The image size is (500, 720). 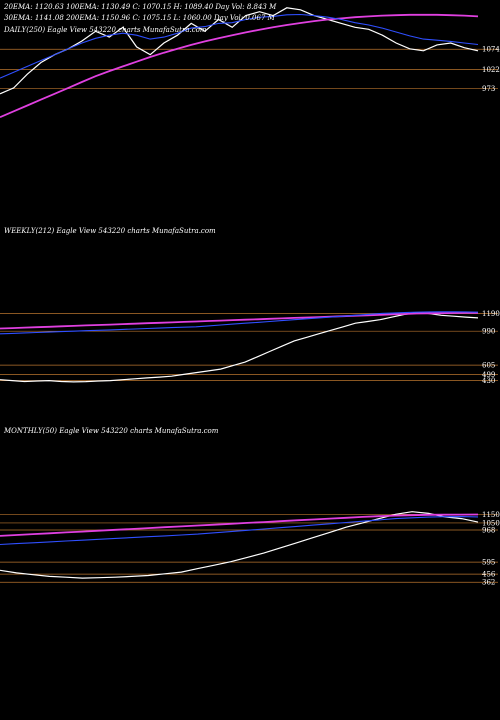 What do you see at coordinates (488, 89) in the screenshot?
I see `daily-y-tick-label-2: 973` at bounding box center [488, 89].